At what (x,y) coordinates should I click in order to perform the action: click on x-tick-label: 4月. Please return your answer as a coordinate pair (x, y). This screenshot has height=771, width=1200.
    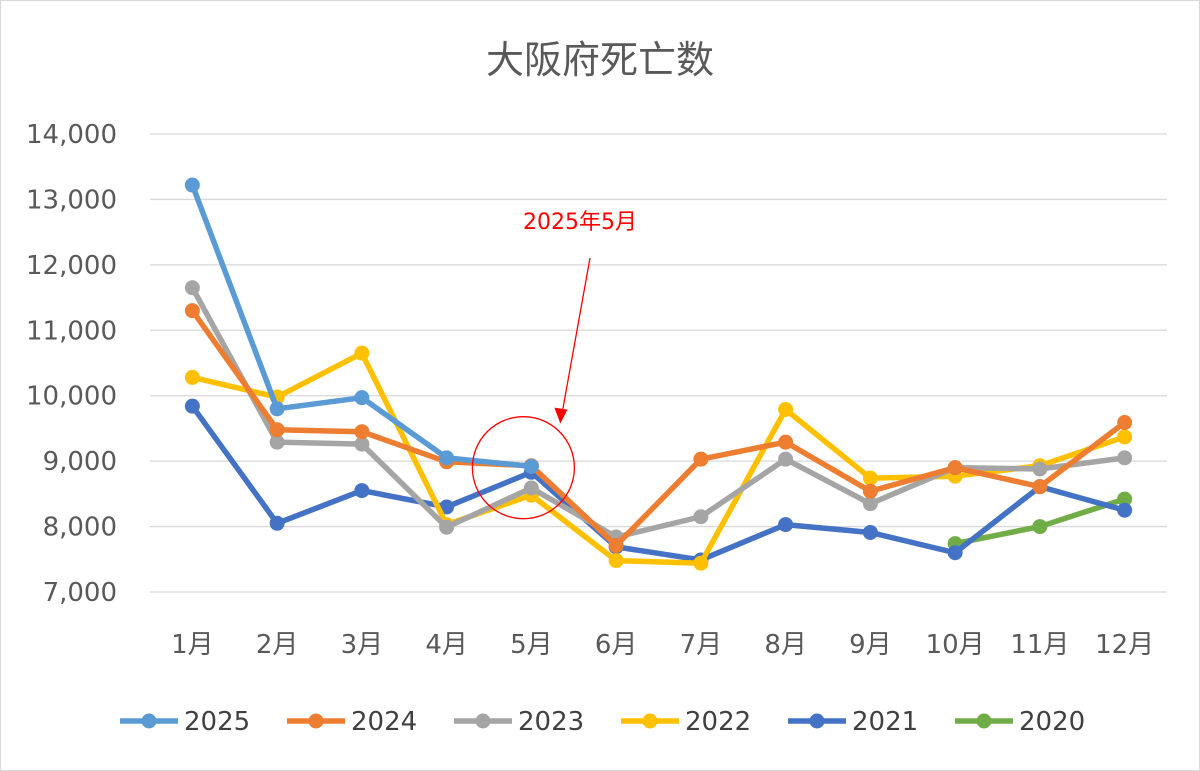
    Looking at the image, I should click on (446, 645).